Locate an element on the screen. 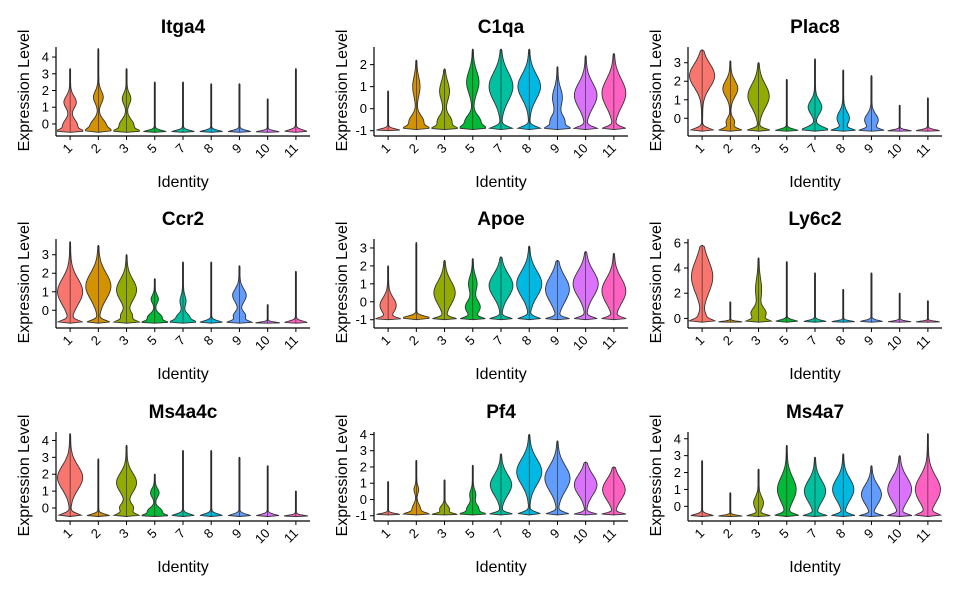 The width and height of the screenshot is (960, 593). panel-title: C1qa is located at coordinates (501, 27).